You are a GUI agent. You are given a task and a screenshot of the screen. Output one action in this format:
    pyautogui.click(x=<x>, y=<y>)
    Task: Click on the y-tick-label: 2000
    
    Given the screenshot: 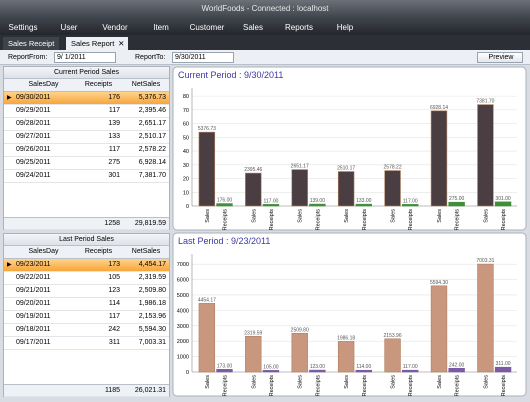 What is the action you would take?
    pyautogui.click(x=183, y=342)
    